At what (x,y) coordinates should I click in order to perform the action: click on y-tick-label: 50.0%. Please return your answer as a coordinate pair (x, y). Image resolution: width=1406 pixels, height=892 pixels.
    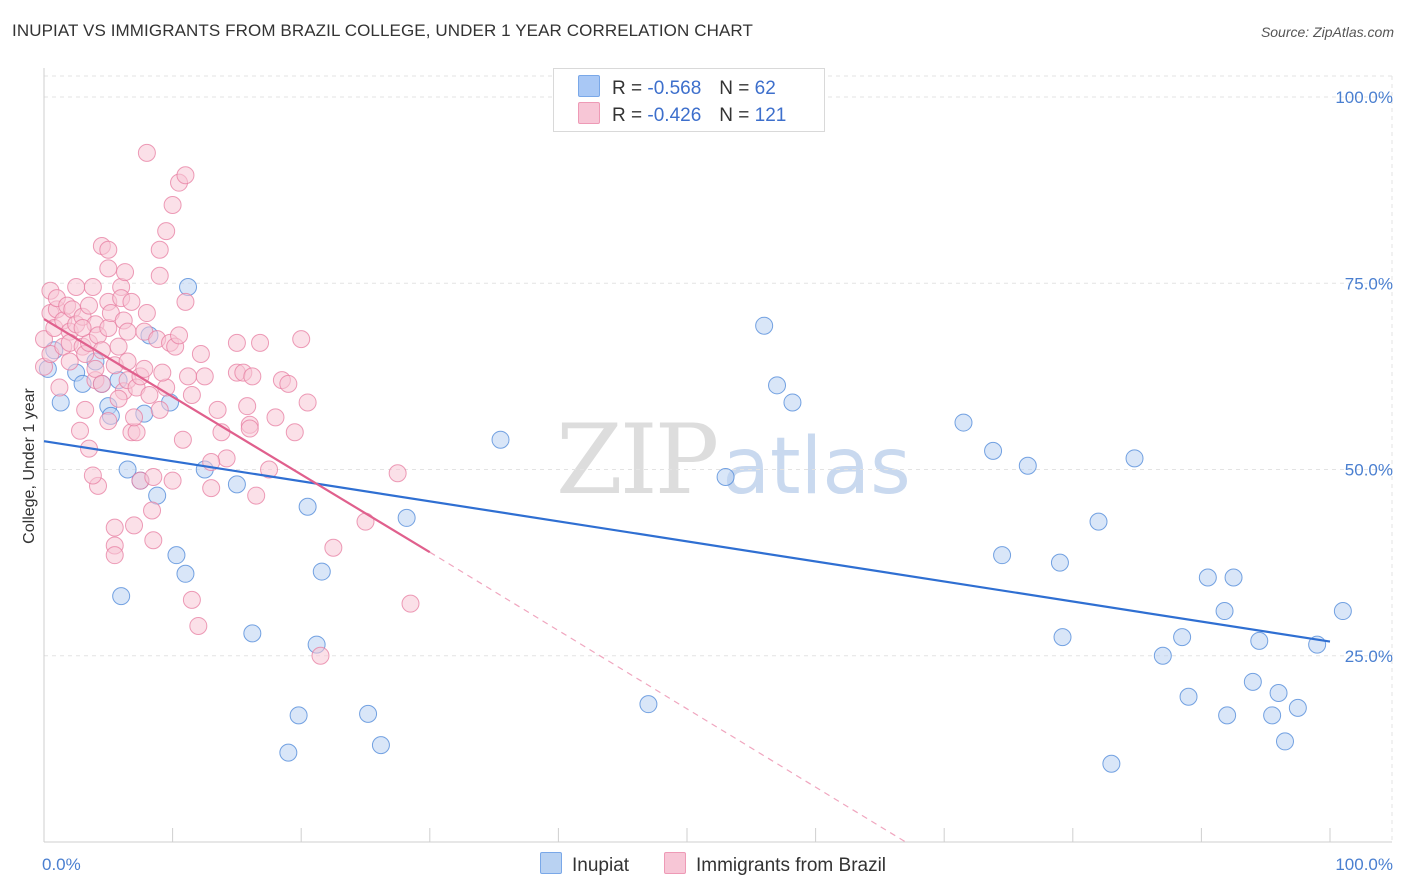
    Looking at the image, I should click on (1369, 470).